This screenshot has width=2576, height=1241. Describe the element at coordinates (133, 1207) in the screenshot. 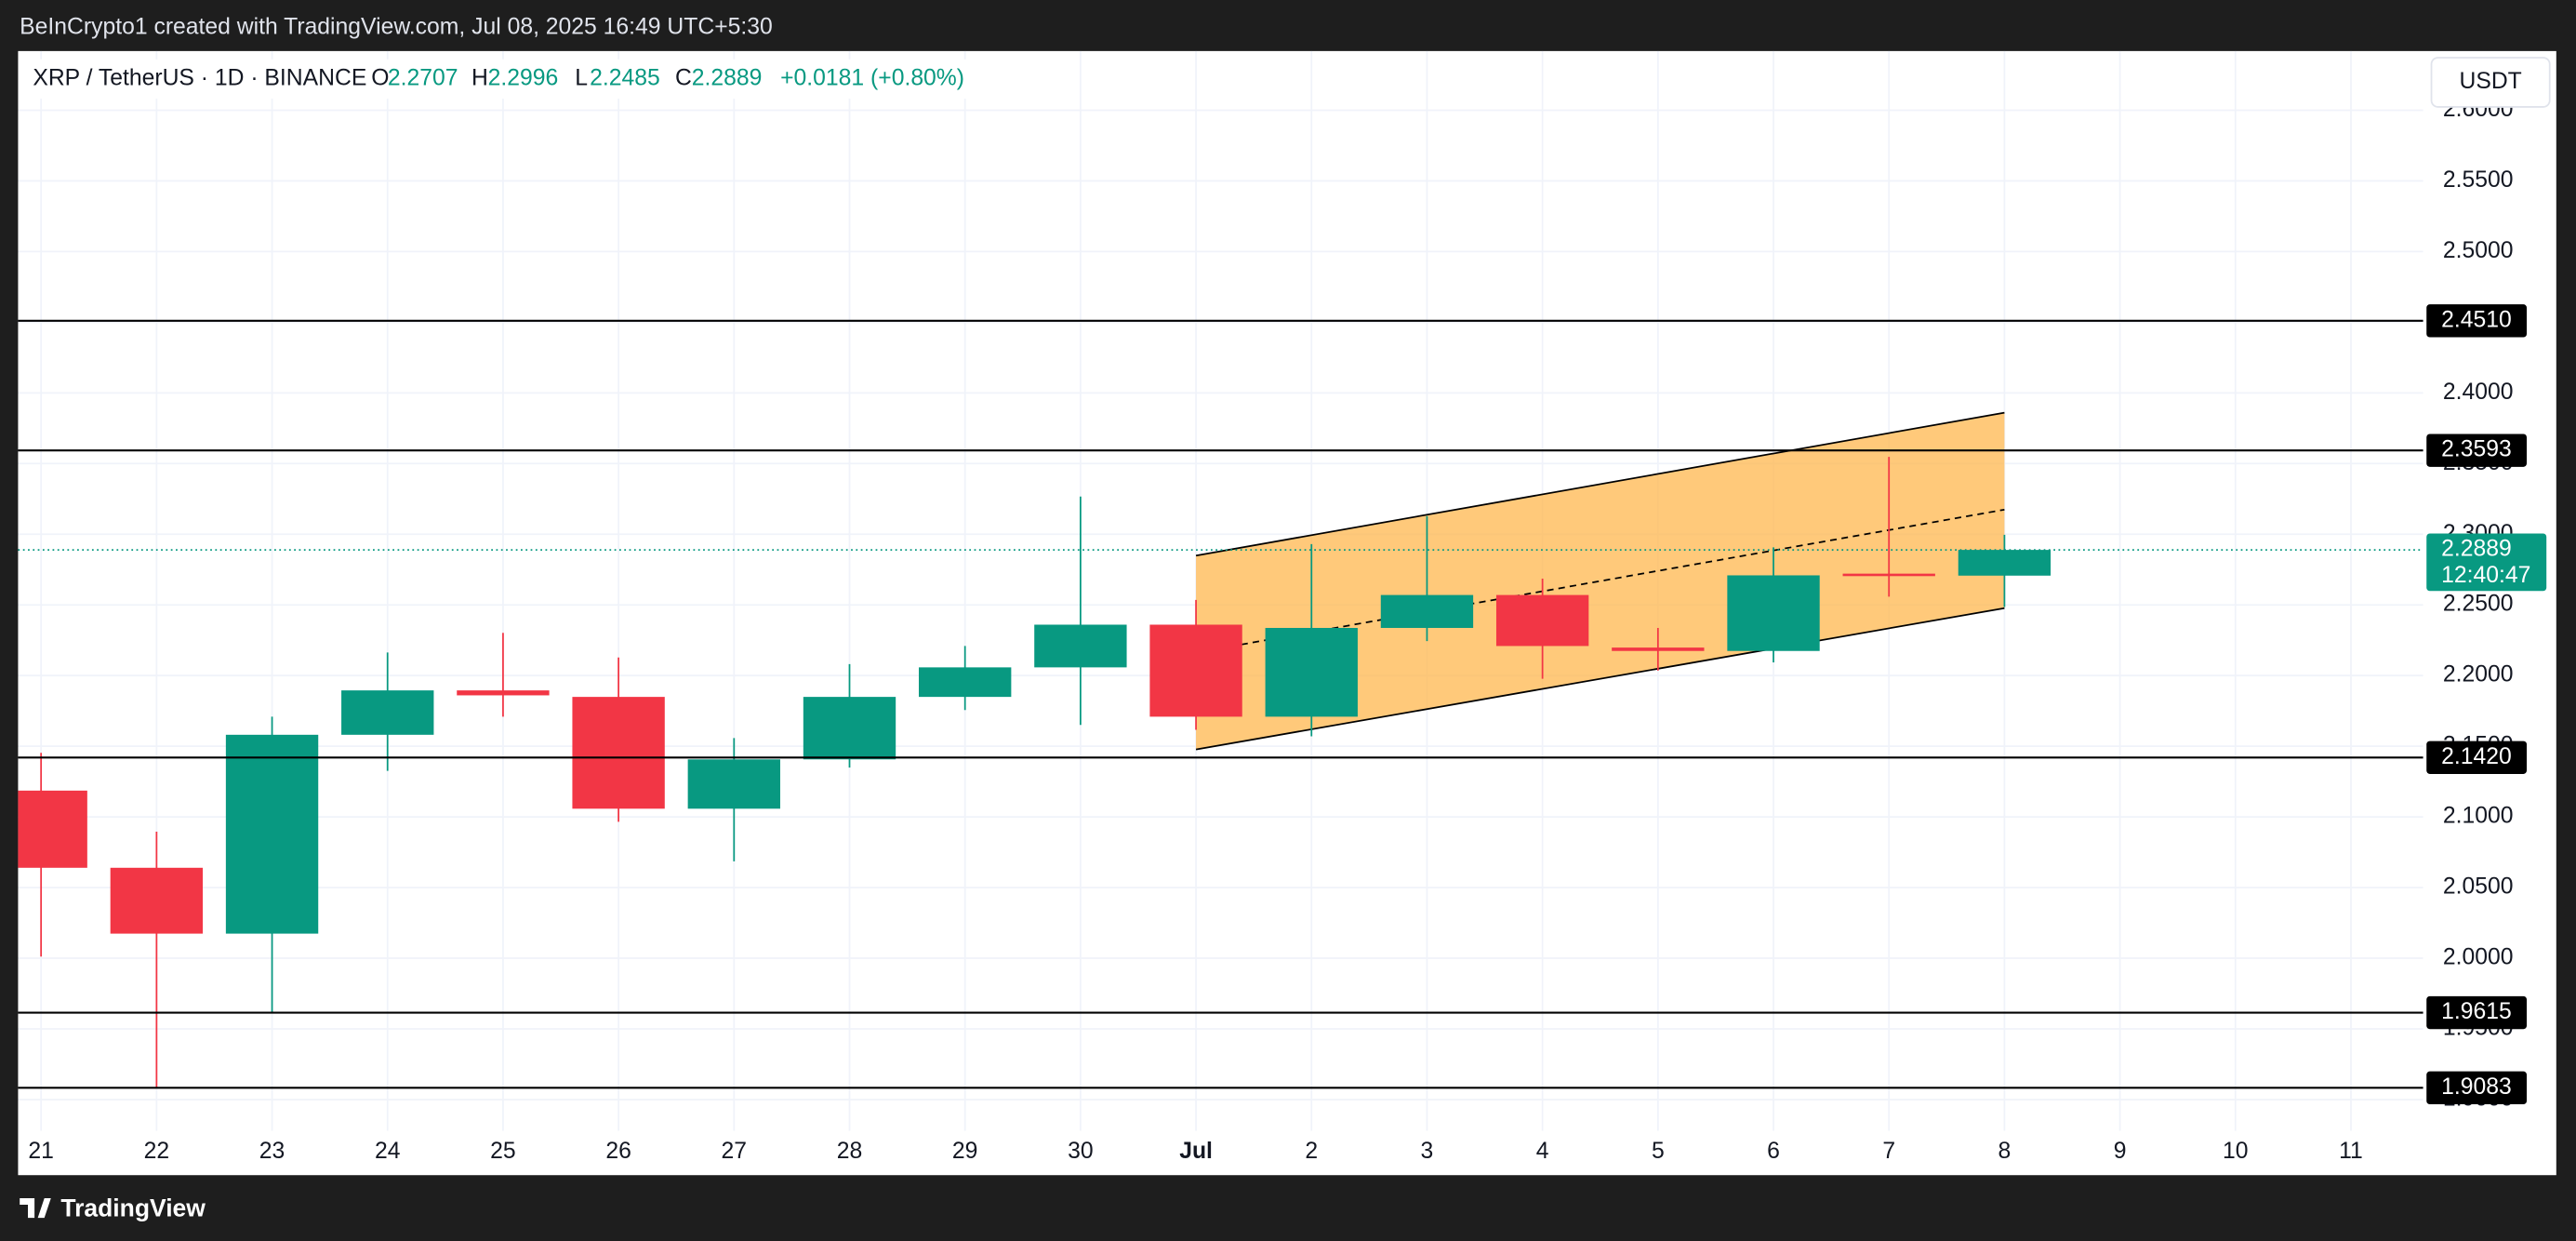

I see `footer-brand: TradingView` at that location.